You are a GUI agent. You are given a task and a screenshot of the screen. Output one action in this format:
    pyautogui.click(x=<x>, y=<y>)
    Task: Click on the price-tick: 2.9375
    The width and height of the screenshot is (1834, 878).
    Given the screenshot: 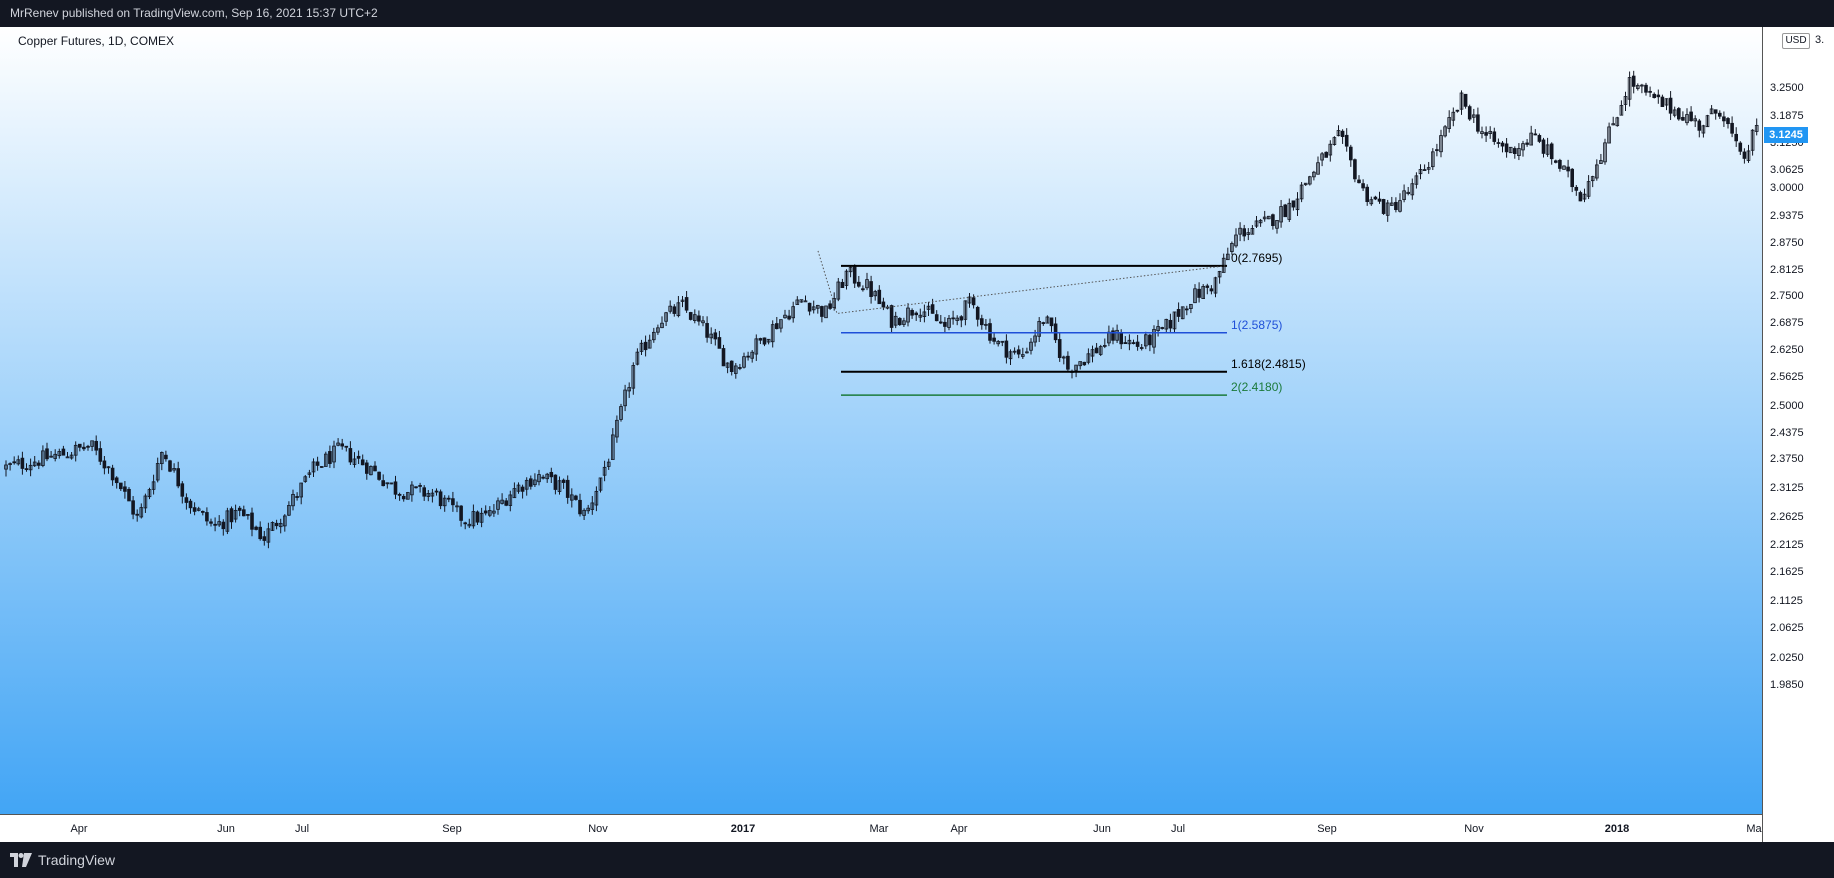 What is the action you would take?
    pyautogui.click(x=1787, y=216)
    